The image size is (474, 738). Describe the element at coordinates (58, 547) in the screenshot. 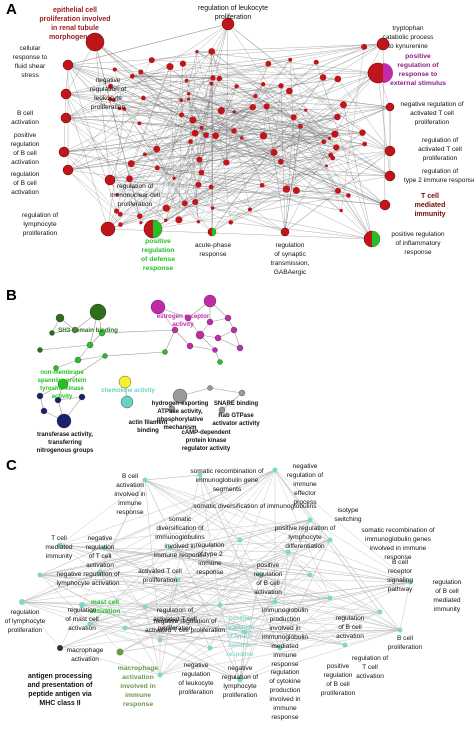

I see `panel_c-label: mediated` at that location.